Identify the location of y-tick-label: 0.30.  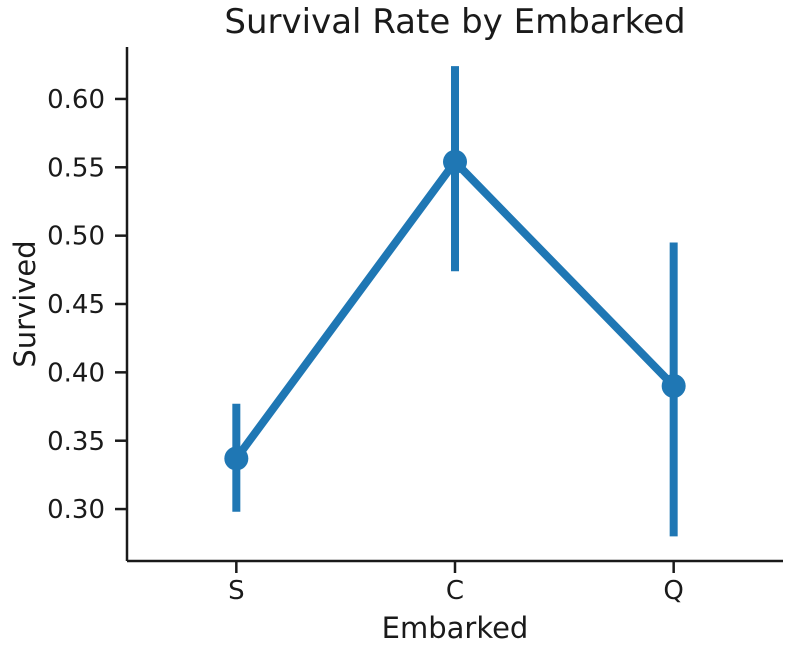
(76, 510).